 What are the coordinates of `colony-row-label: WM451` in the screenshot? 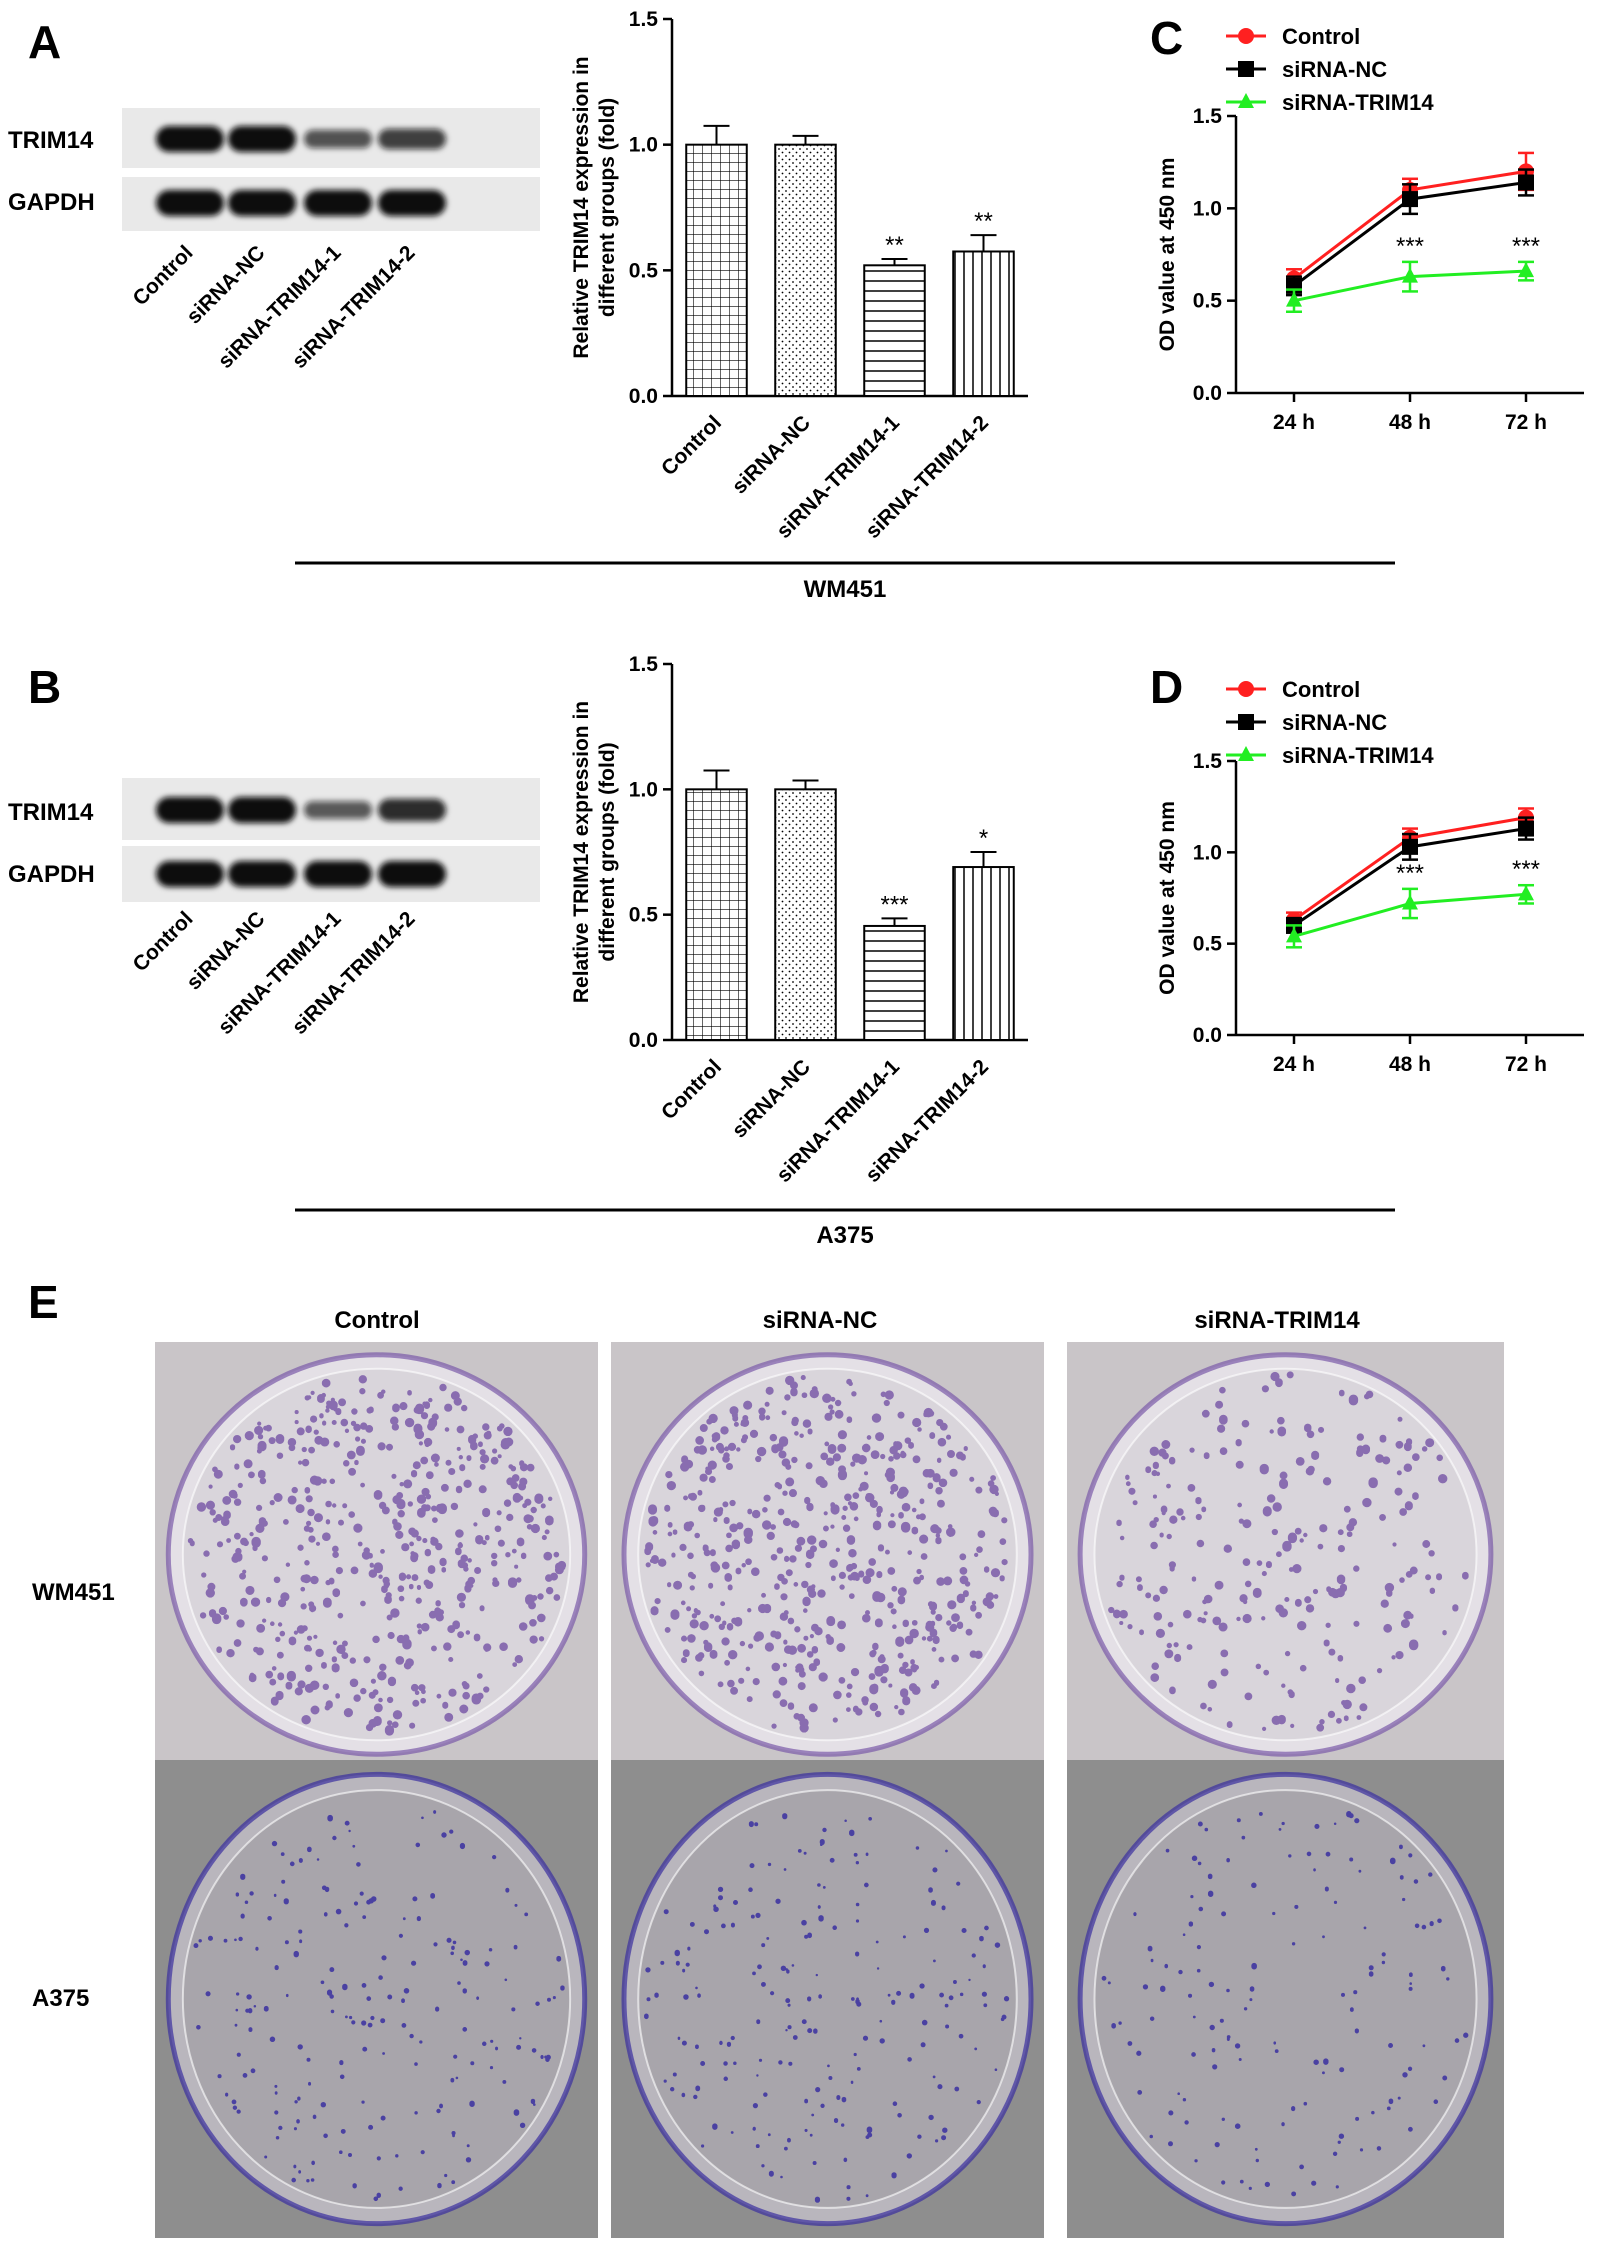 It's located at (73, 1592).